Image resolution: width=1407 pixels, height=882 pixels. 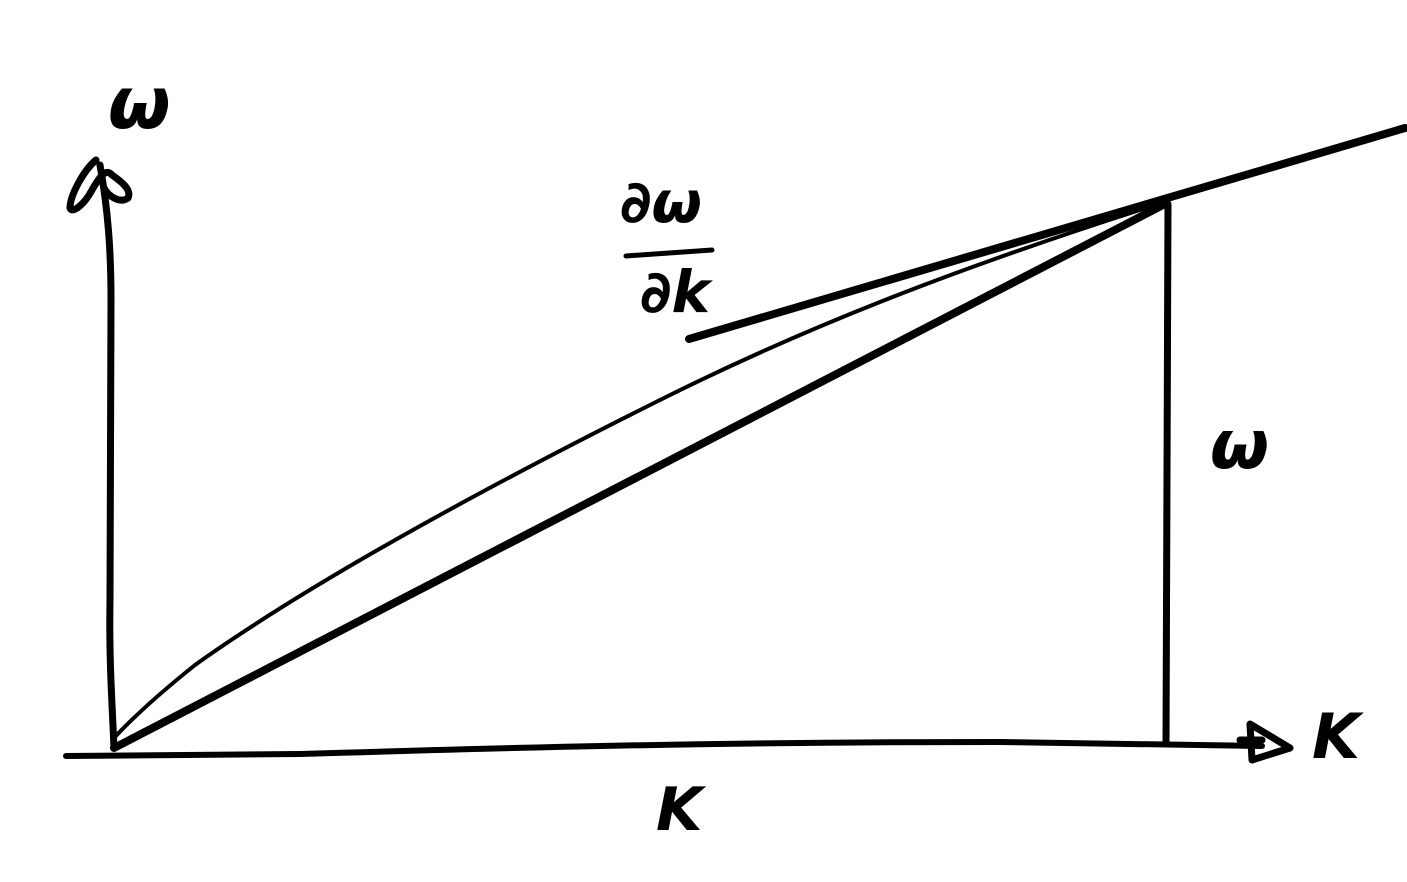 What do you see at coordinates (99, 185) in the screenshot?
I see `y-axis-arrowhead` at bounding box center [99, 185].